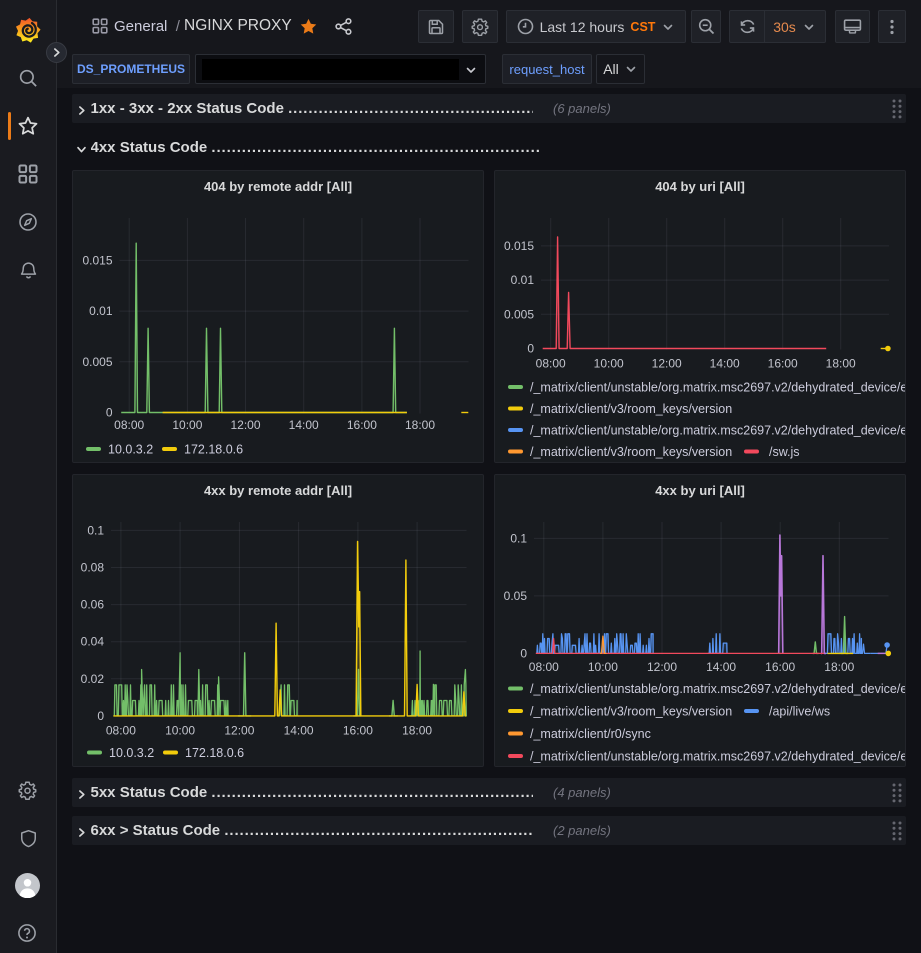 The image size is (921, 953). I want to click on svg-text: 0.05, so click(516, 596).